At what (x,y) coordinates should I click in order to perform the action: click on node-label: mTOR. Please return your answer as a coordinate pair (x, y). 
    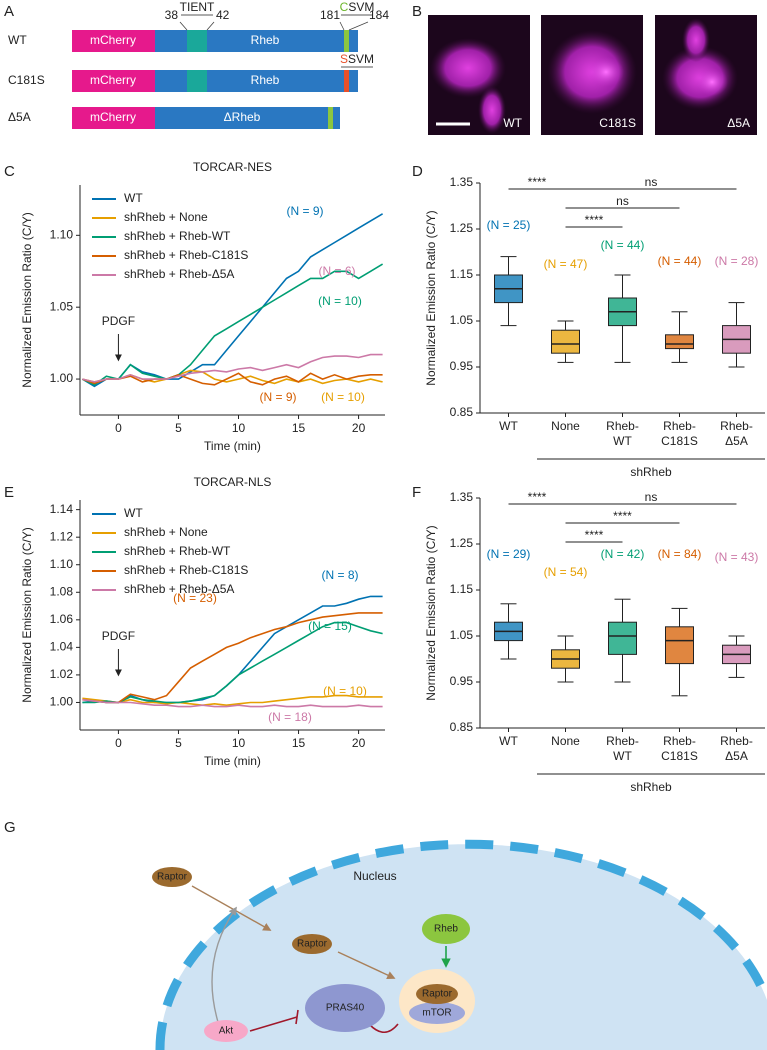
    Looking at the image, I should click on (436, 1013).